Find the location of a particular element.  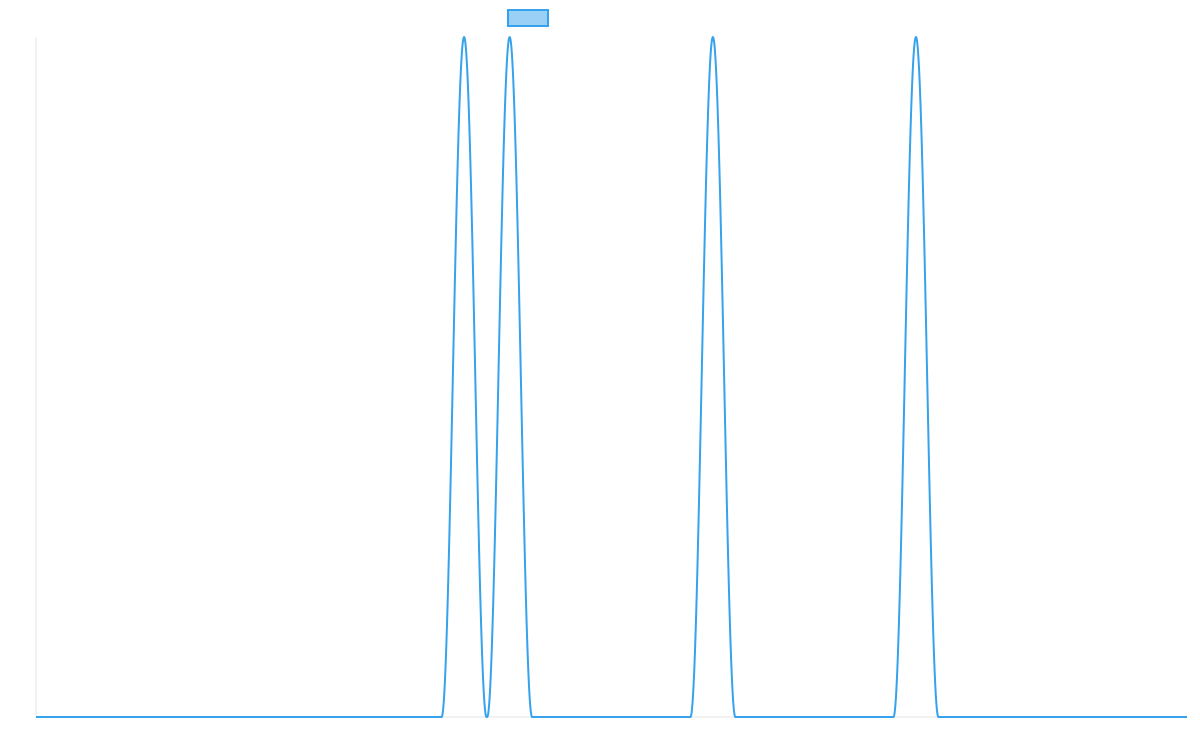

legend is located at coordinates (528, 18).